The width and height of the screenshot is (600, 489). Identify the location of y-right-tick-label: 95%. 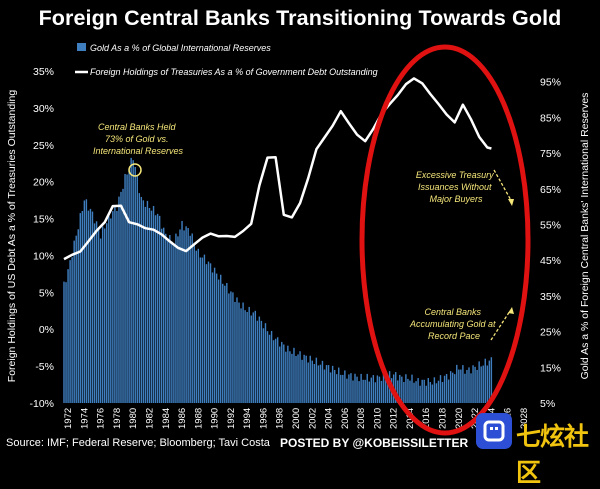
(550, 83).